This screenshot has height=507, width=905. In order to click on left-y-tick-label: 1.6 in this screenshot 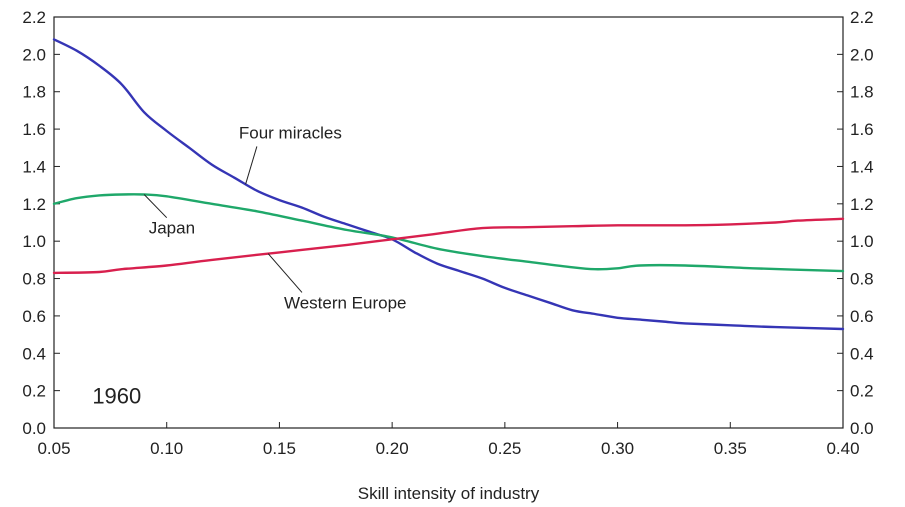, I will do `click(34, 129)`.